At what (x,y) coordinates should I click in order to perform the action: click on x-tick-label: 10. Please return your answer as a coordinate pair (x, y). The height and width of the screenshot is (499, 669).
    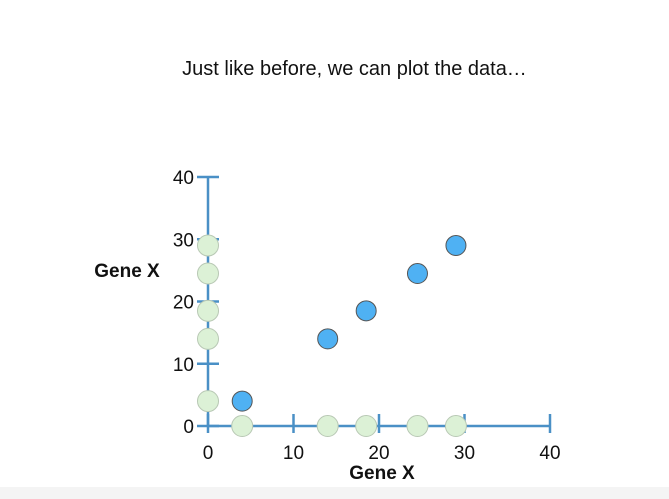
    Looking at the image, I should click on (293, 453).